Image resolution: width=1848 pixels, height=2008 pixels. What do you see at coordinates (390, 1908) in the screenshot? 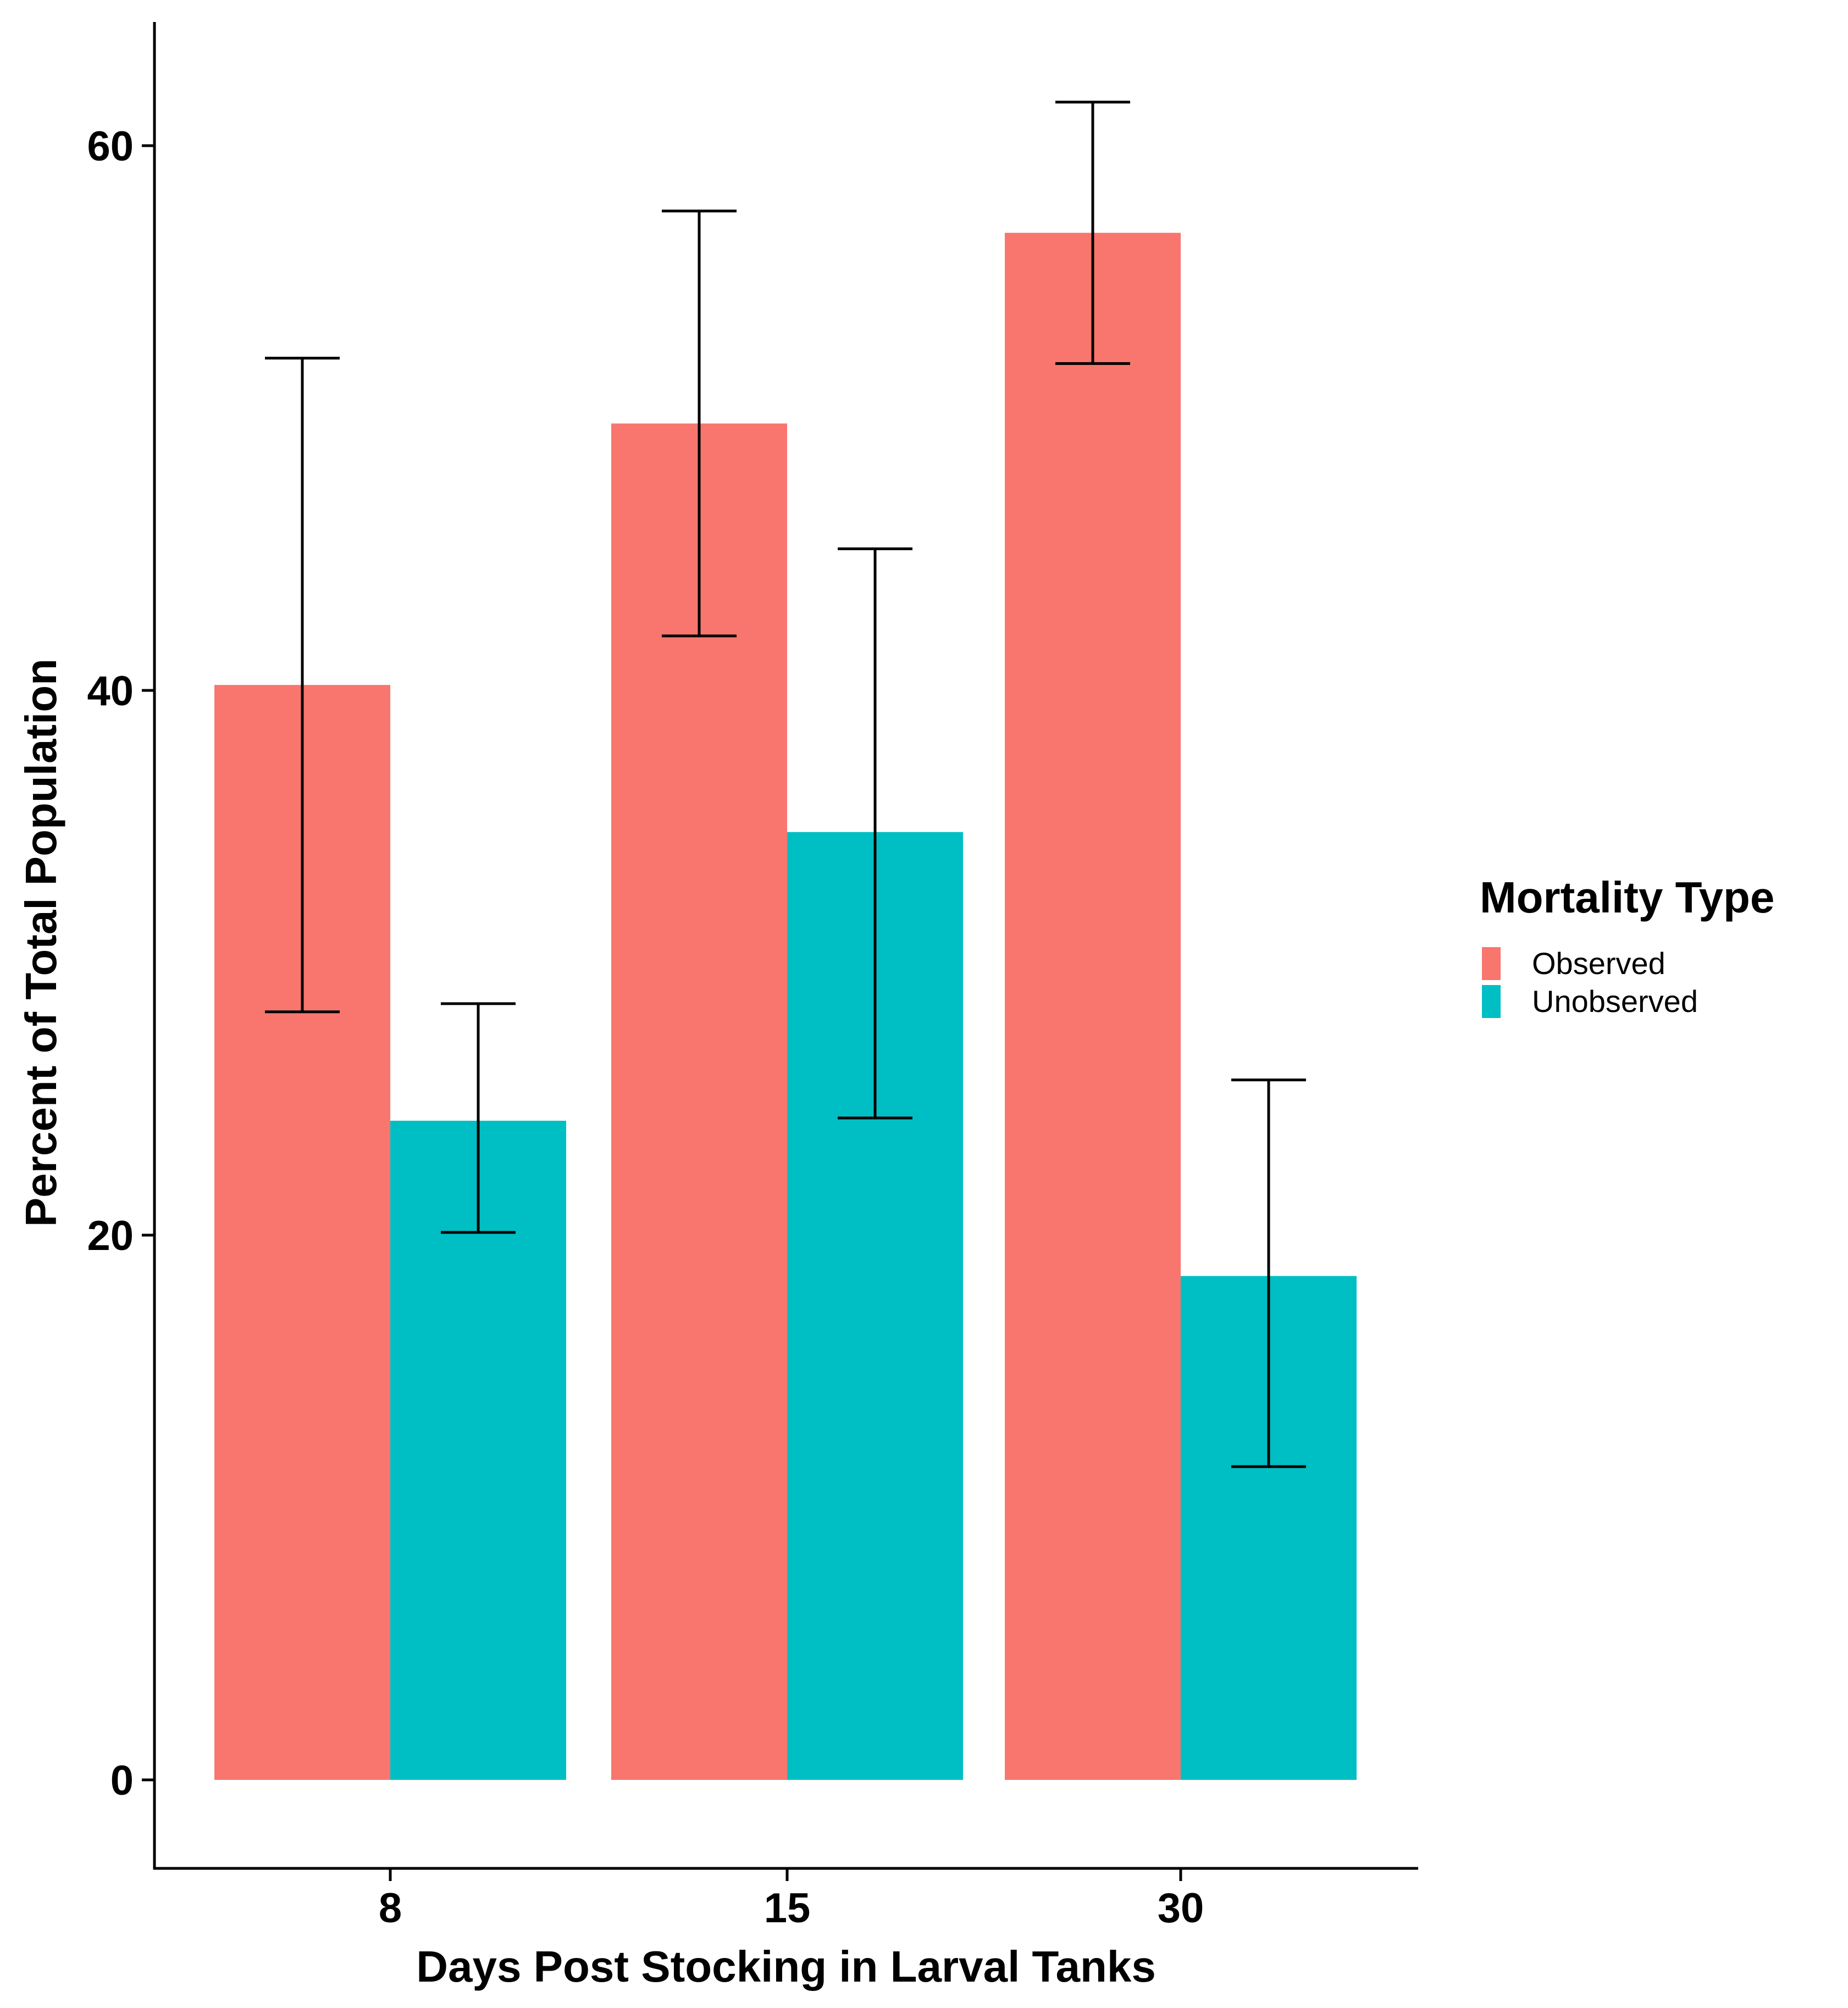
I see `x-tick-label-8: 8` at bounding box center [390, 1908].